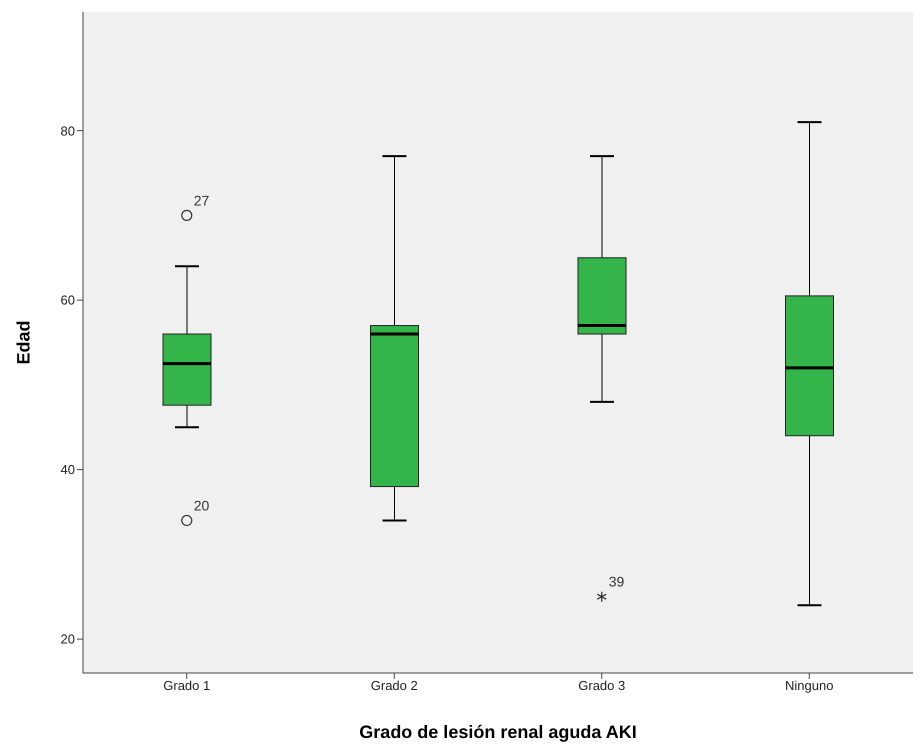 The height and width of the screenshot is (751, 923). I want to click on annotation: 27, so click(202, 200).